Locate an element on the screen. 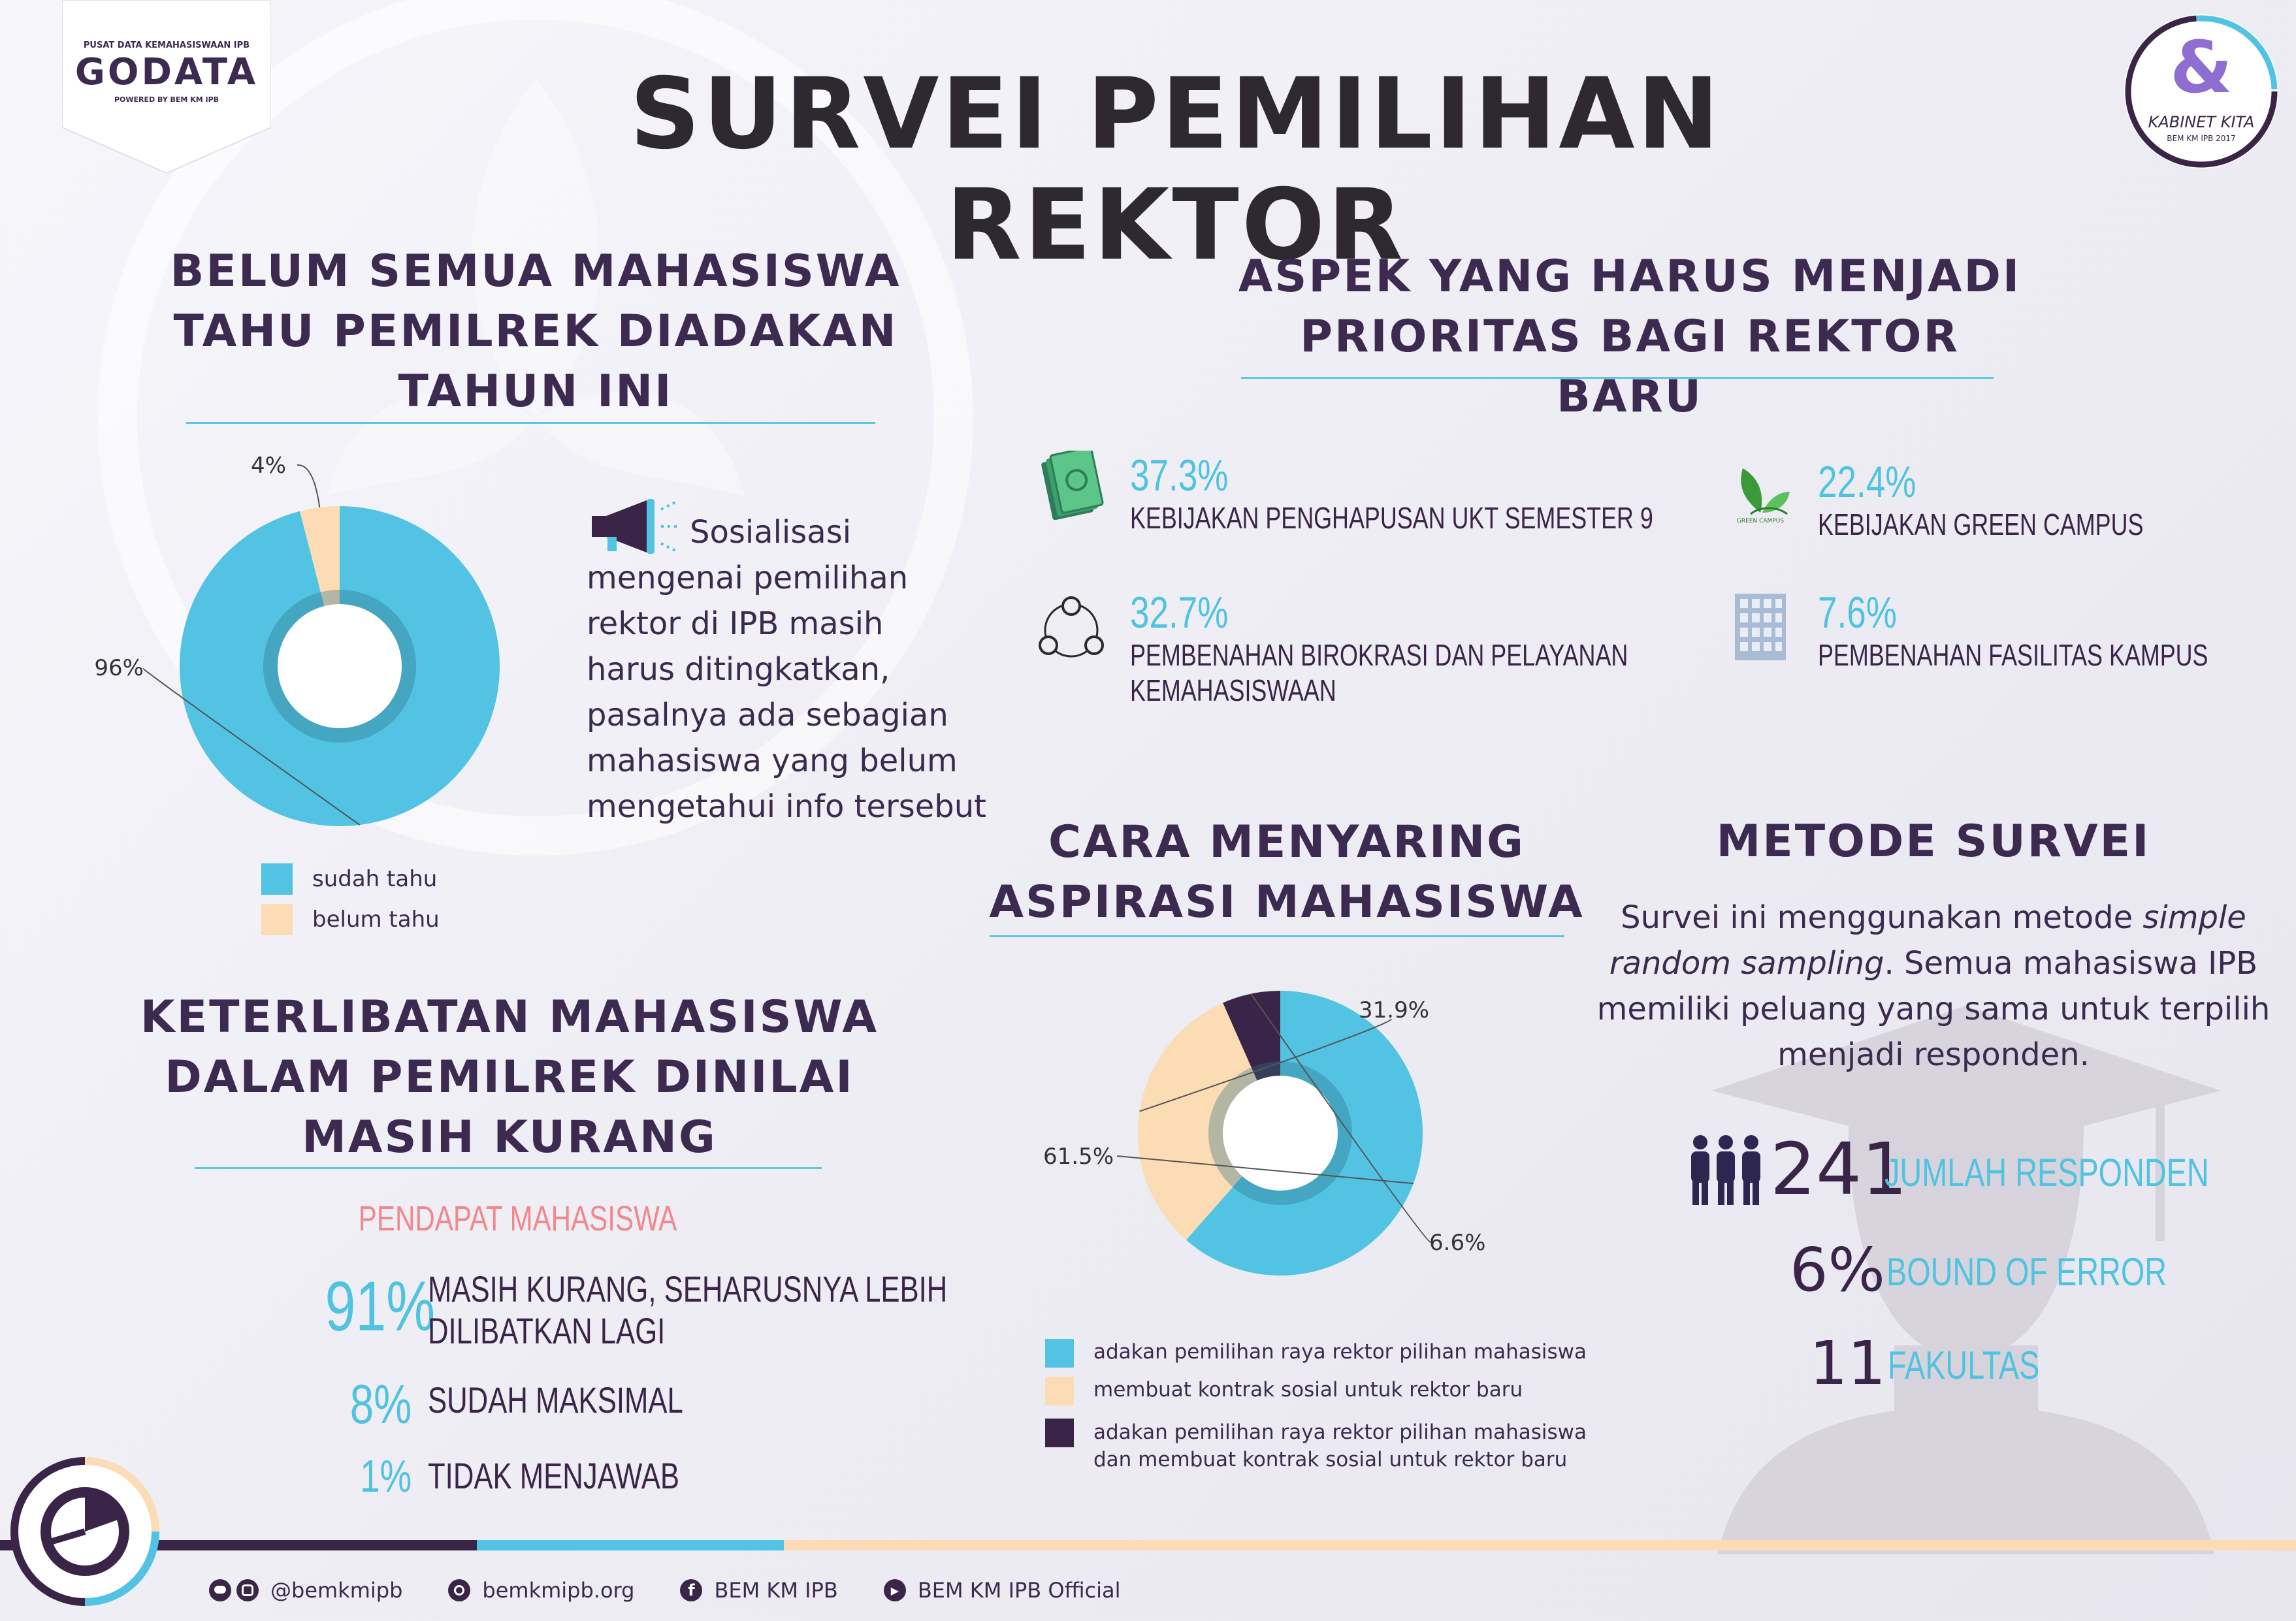 The image size is (2296, 1621). youtube-icon: ▶ is located at coordinates (895, 1590).